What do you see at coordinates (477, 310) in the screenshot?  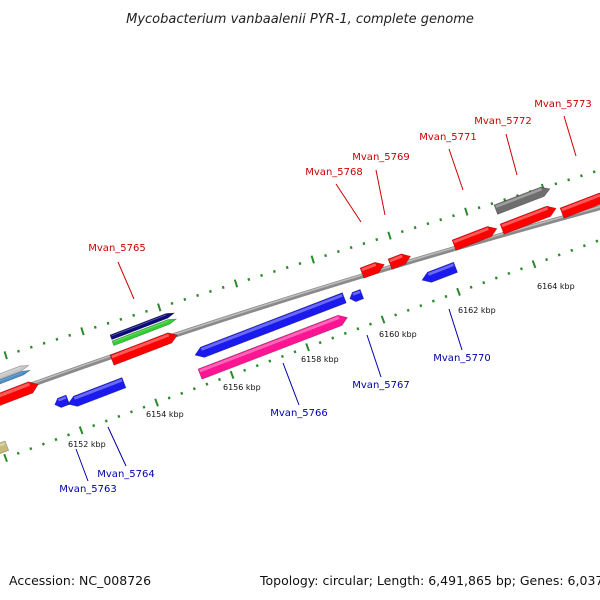 I see `scale-label: 6162 kbp` at bounding box center [477, 310].